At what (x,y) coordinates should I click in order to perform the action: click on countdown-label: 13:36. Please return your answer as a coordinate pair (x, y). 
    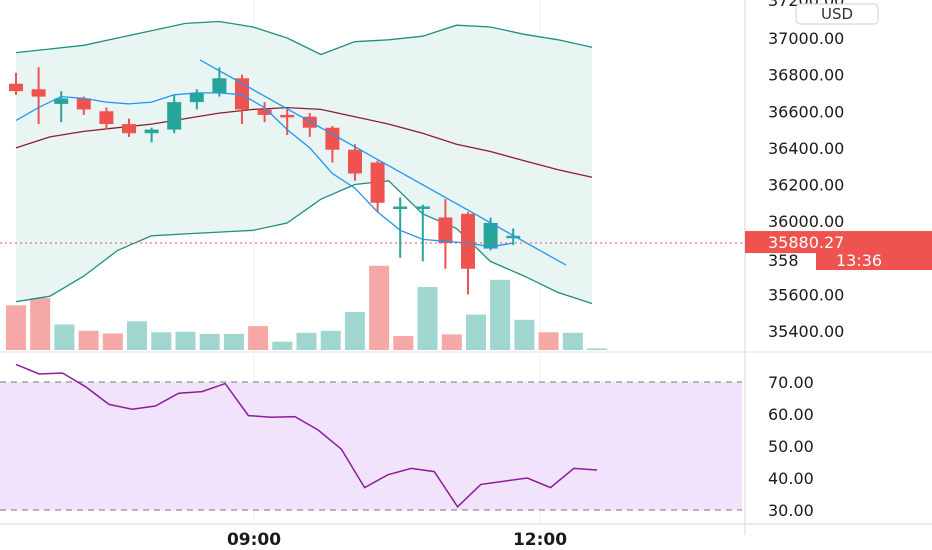
    Looking at the image, I should click on (859, 260).